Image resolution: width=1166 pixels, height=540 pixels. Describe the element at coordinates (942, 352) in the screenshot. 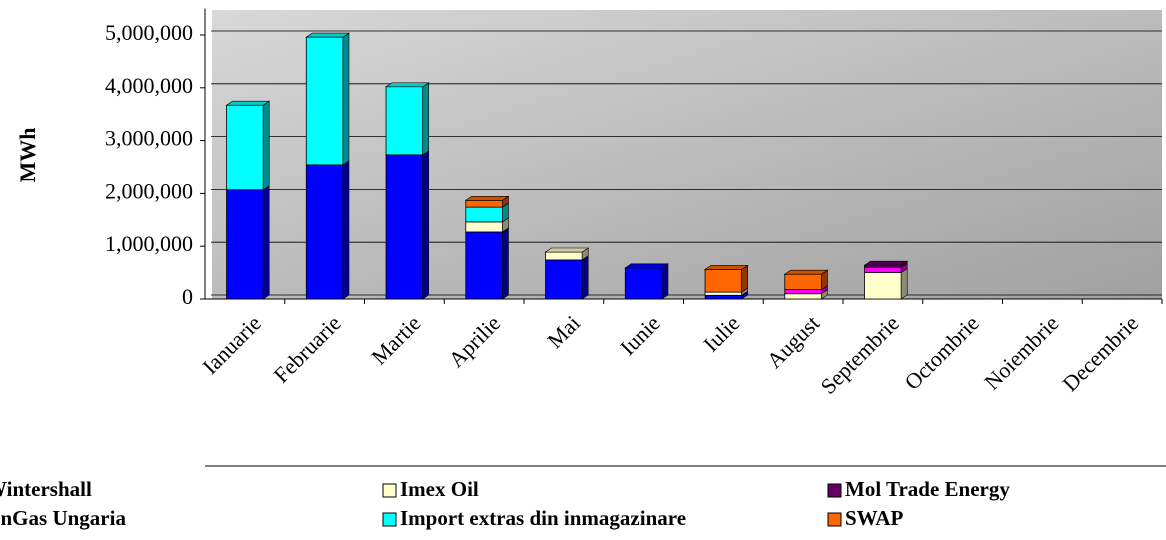

I see `x-tick-label: Octombrie` at that location.